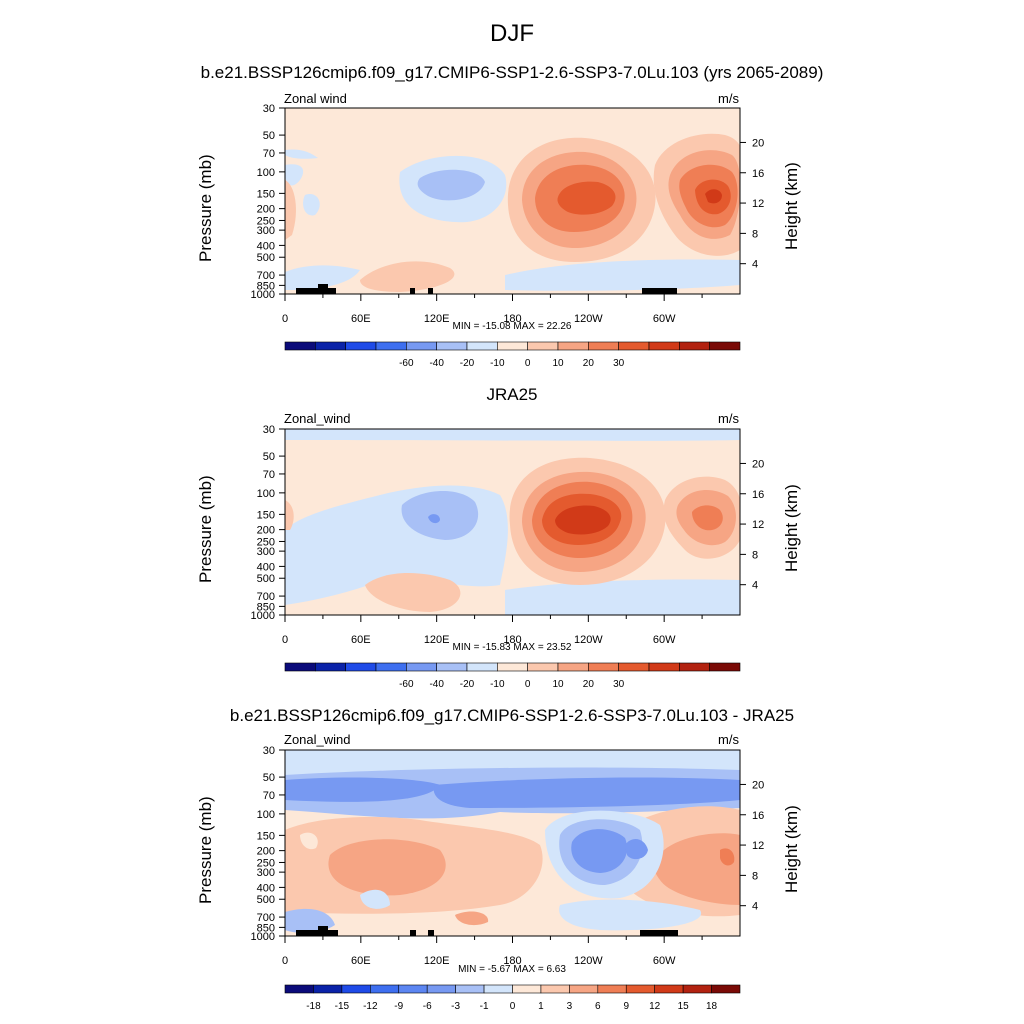 The image size is (1024, 1024). Describe the element at coordinates (655, 1006) in the screenshot. I see `colorbar-label: 12` at that location.